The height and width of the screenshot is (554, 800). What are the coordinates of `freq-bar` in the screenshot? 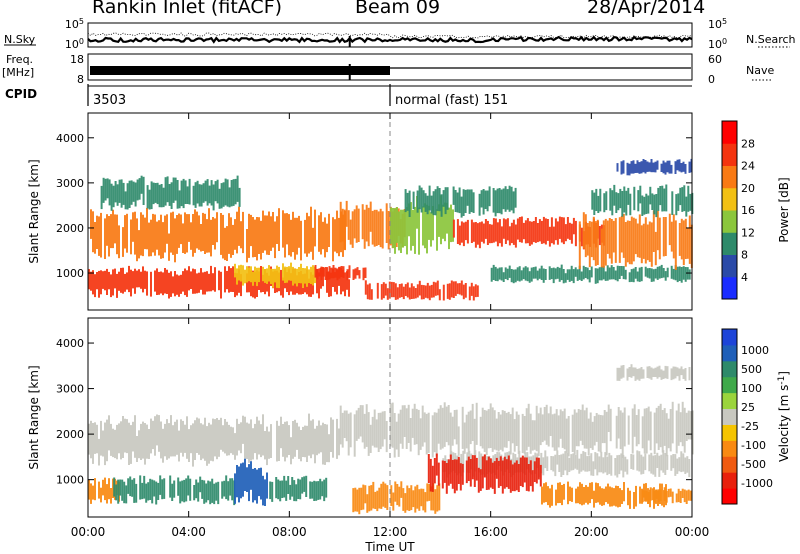 It's located at (240, 70).